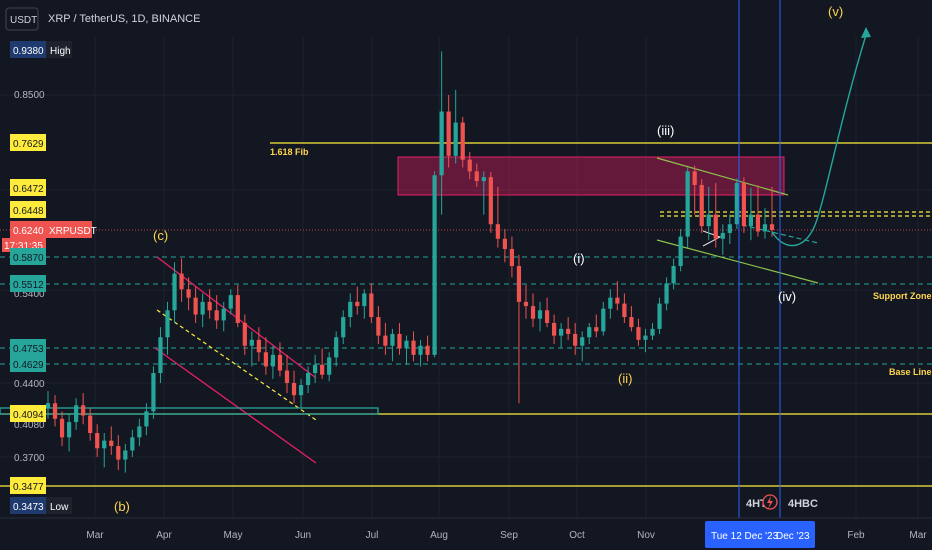 This screenshot has height=550, width=932. I want to click on x-tick-label: Oct, so click(577, 535).